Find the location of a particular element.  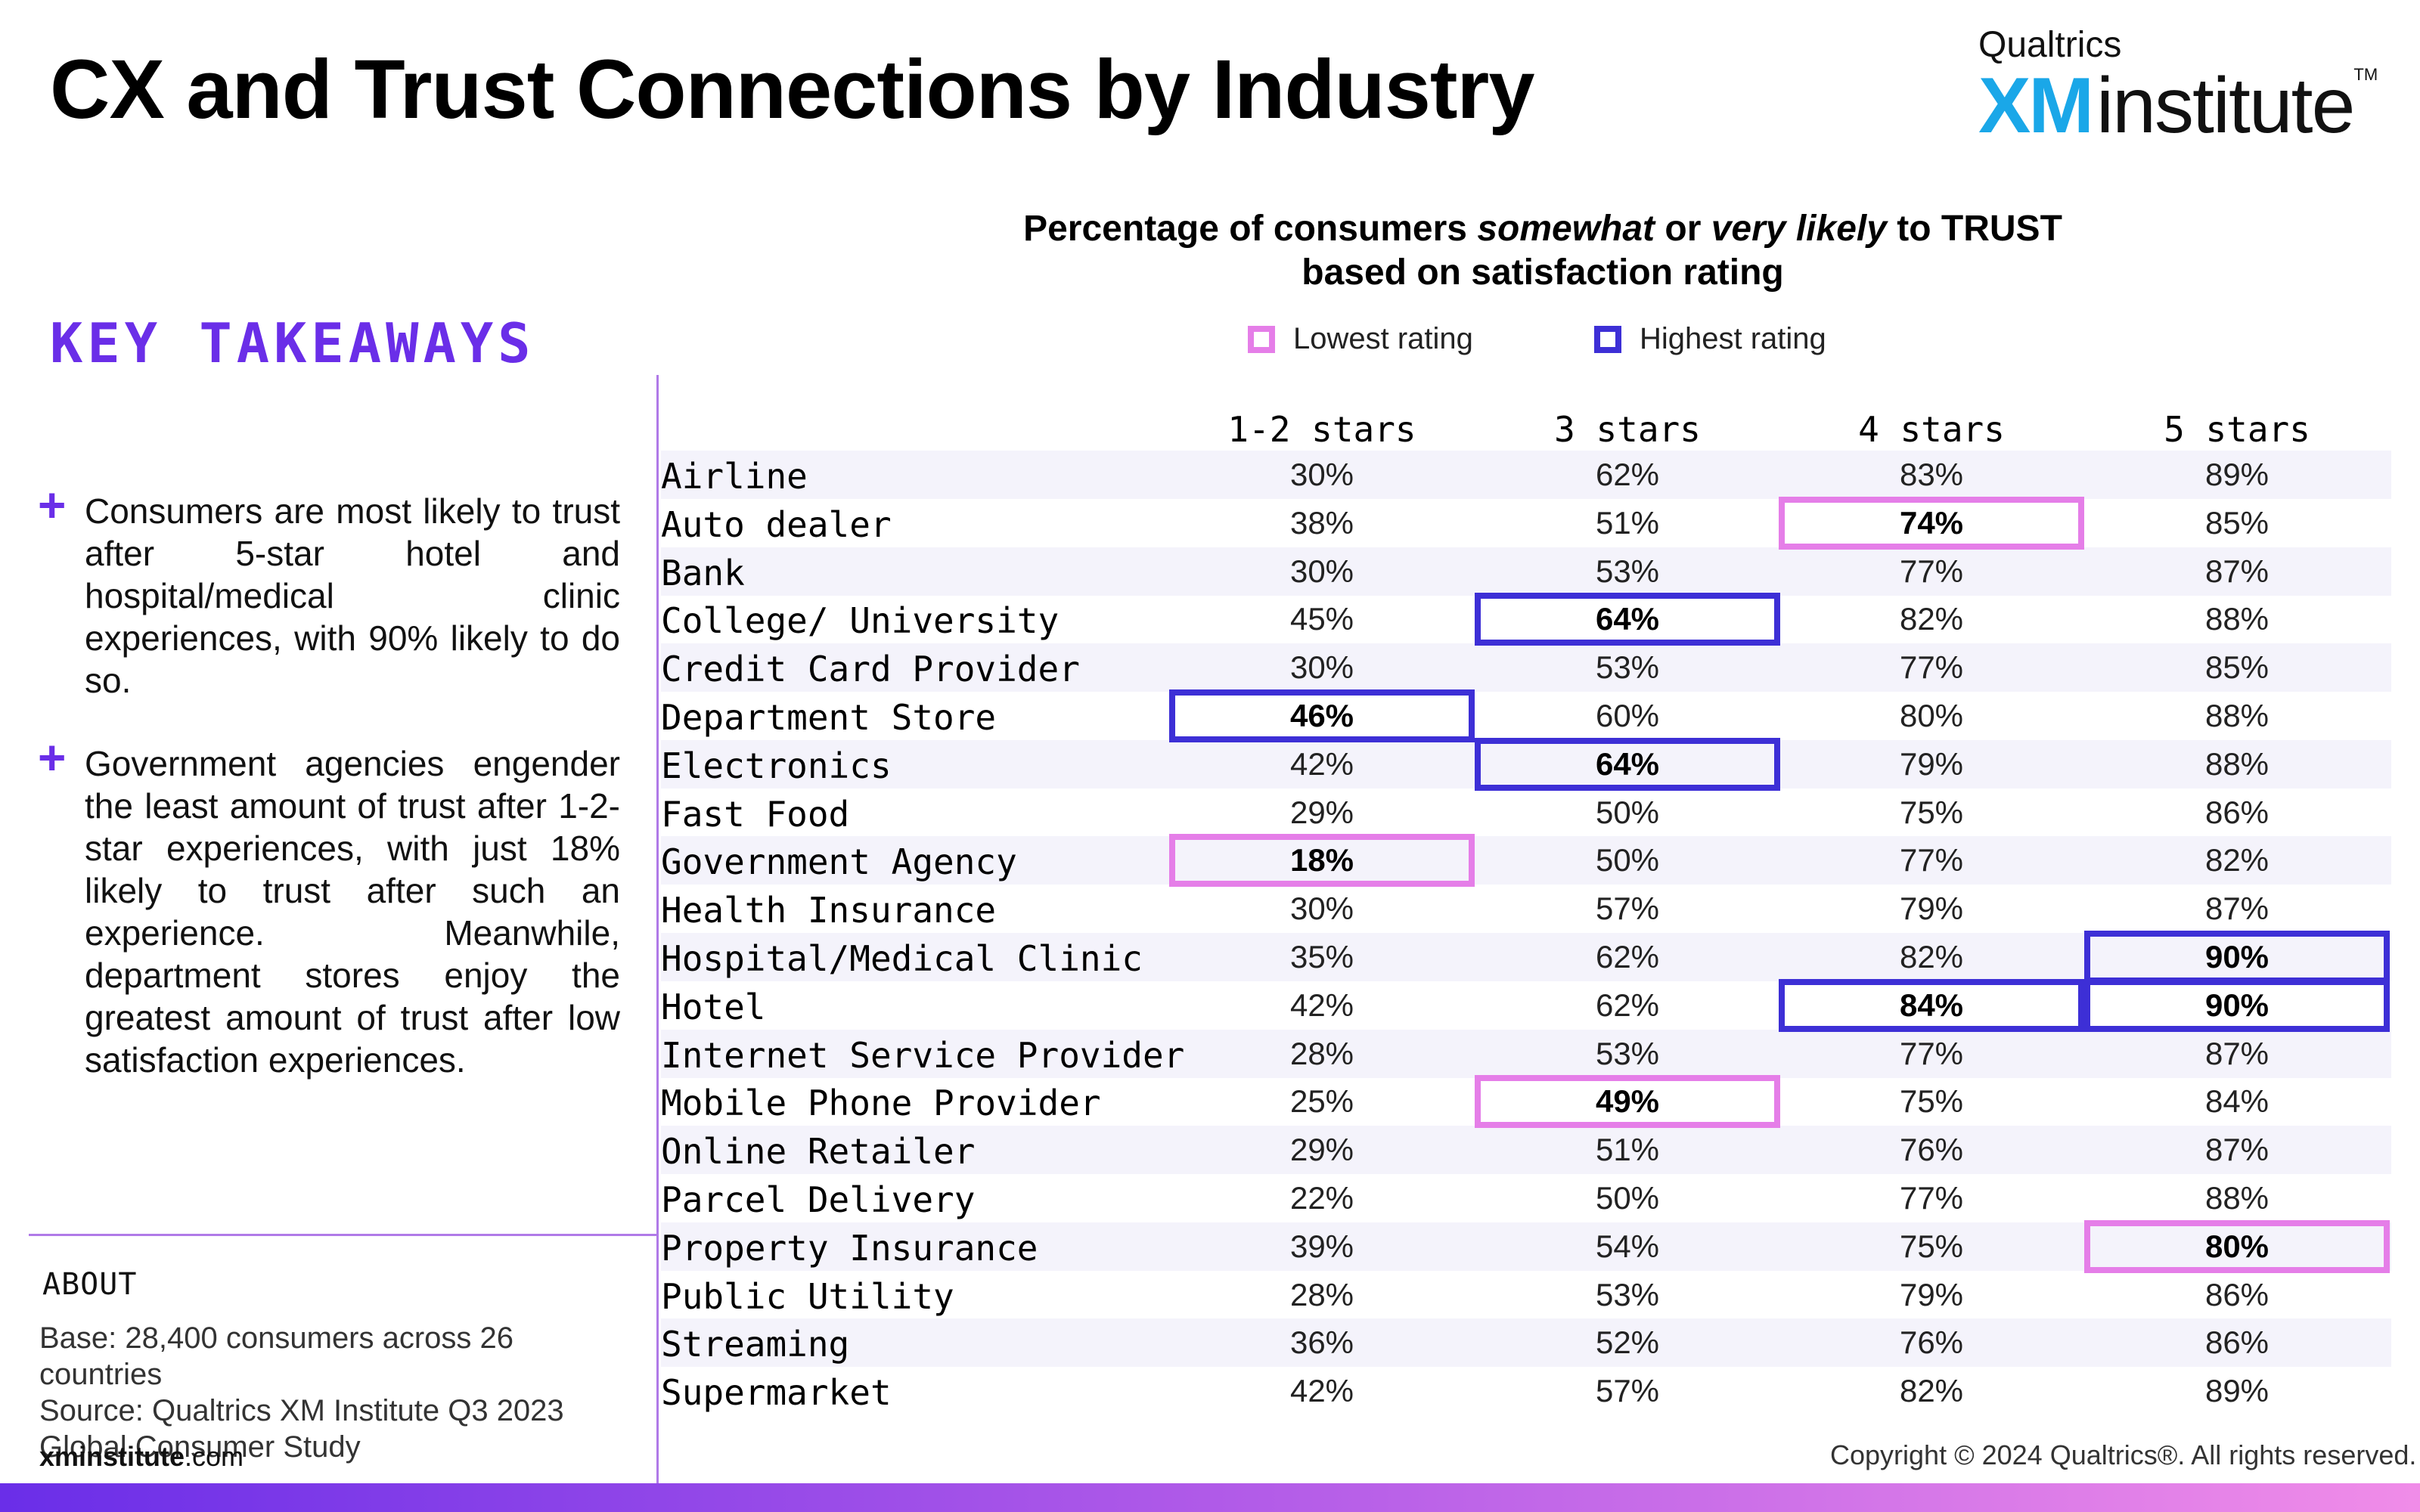

logo-main: XMinstituteTM is located at coordinates (2178, 105).